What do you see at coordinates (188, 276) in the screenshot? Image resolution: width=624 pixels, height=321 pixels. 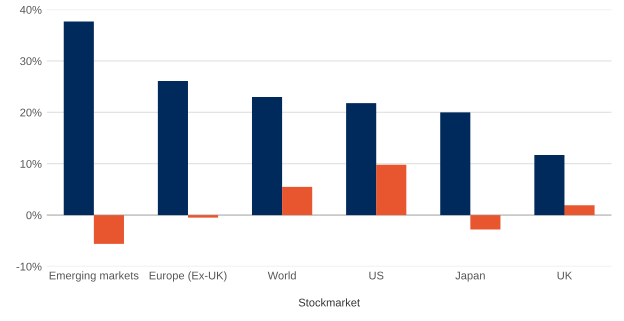 I see `x-tick-label: Europe (Ex-UK)` at bounding box center [188, 276].